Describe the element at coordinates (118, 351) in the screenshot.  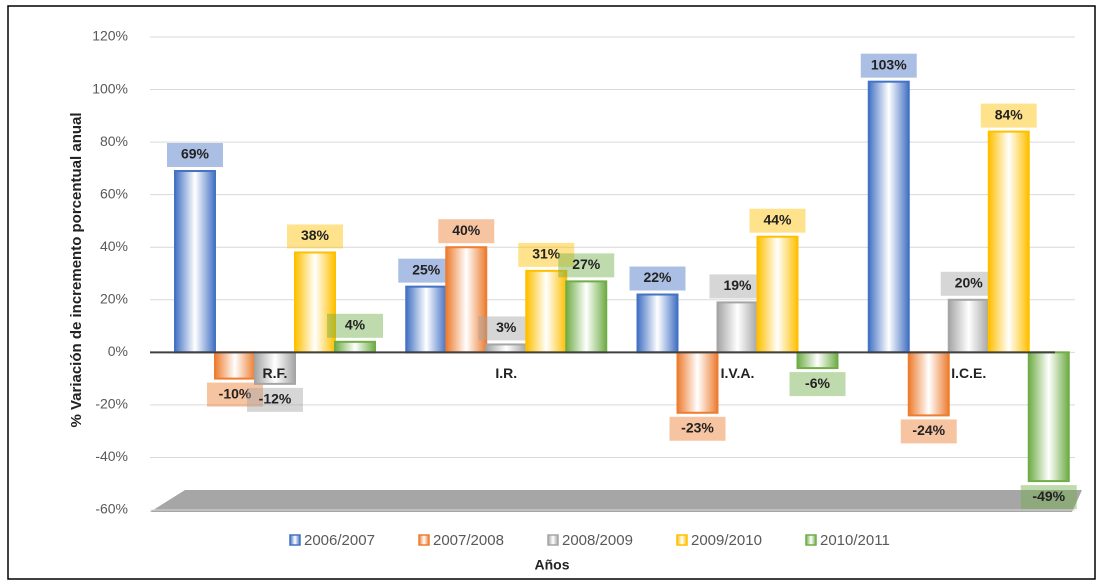
I see `y-tick-label: 0%` at that location.